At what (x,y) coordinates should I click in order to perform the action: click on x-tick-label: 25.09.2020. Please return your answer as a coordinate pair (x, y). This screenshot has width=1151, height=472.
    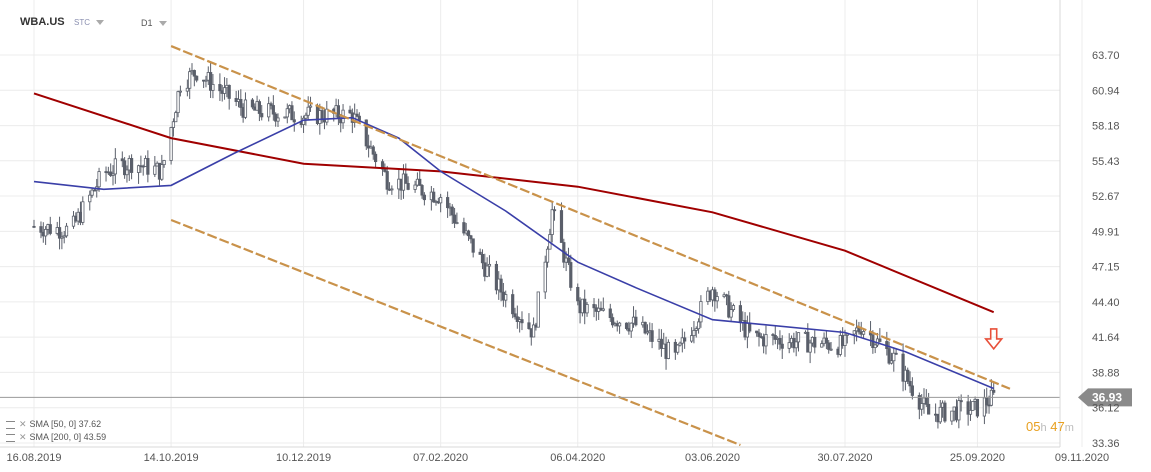
    Looking at the image, I should click on (977, 458).